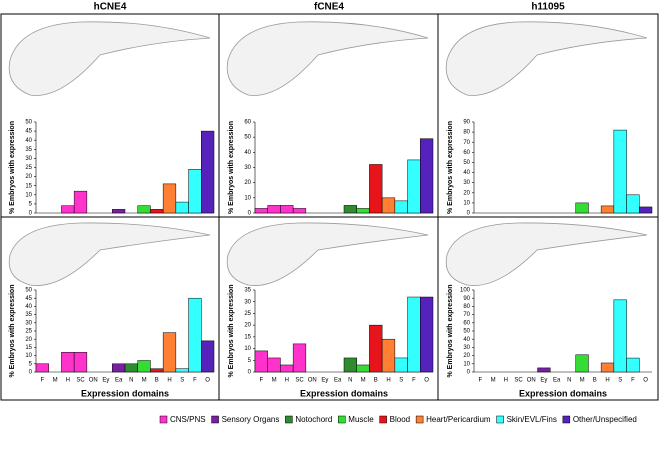 The image size is (661, 449). What do you see at coordinates (532, 419) in the screenshot?
I see `legend-label: Skin/EVL/Fins` at bounding box center [532, 419].